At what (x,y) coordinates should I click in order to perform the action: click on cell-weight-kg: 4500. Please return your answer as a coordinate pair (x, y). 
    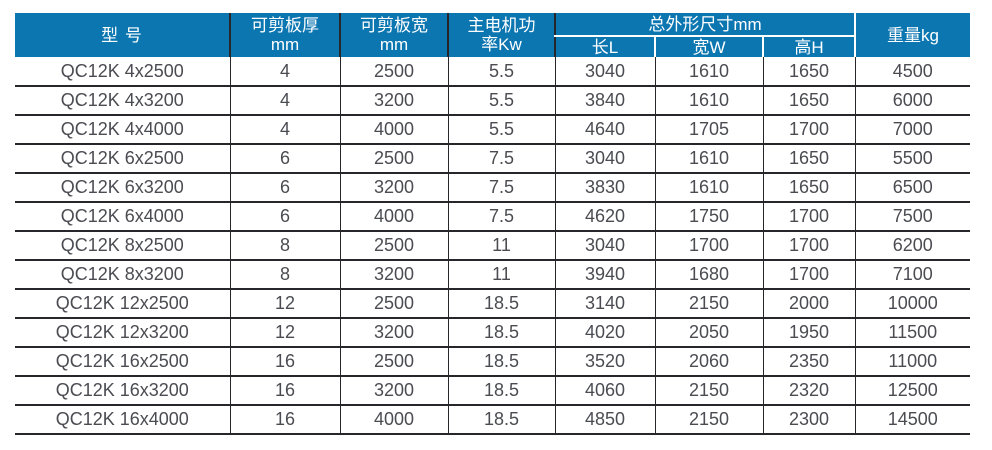
    Looking at the image, I should click on (912, 72).